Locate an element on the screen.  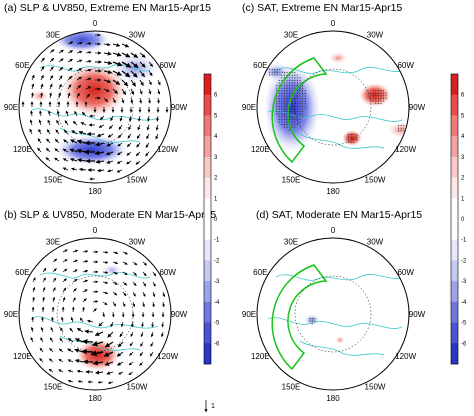
colorbar-tick-label: -6 is located at coordinates (217, 344).